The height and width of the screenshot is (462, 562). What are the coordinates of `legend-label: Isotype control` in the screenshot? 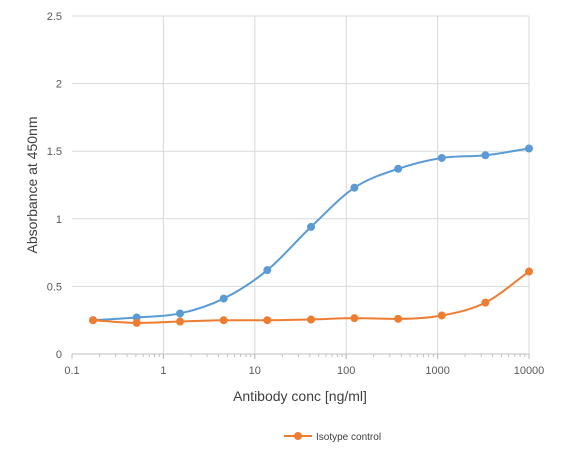 It's located at (348, 437).